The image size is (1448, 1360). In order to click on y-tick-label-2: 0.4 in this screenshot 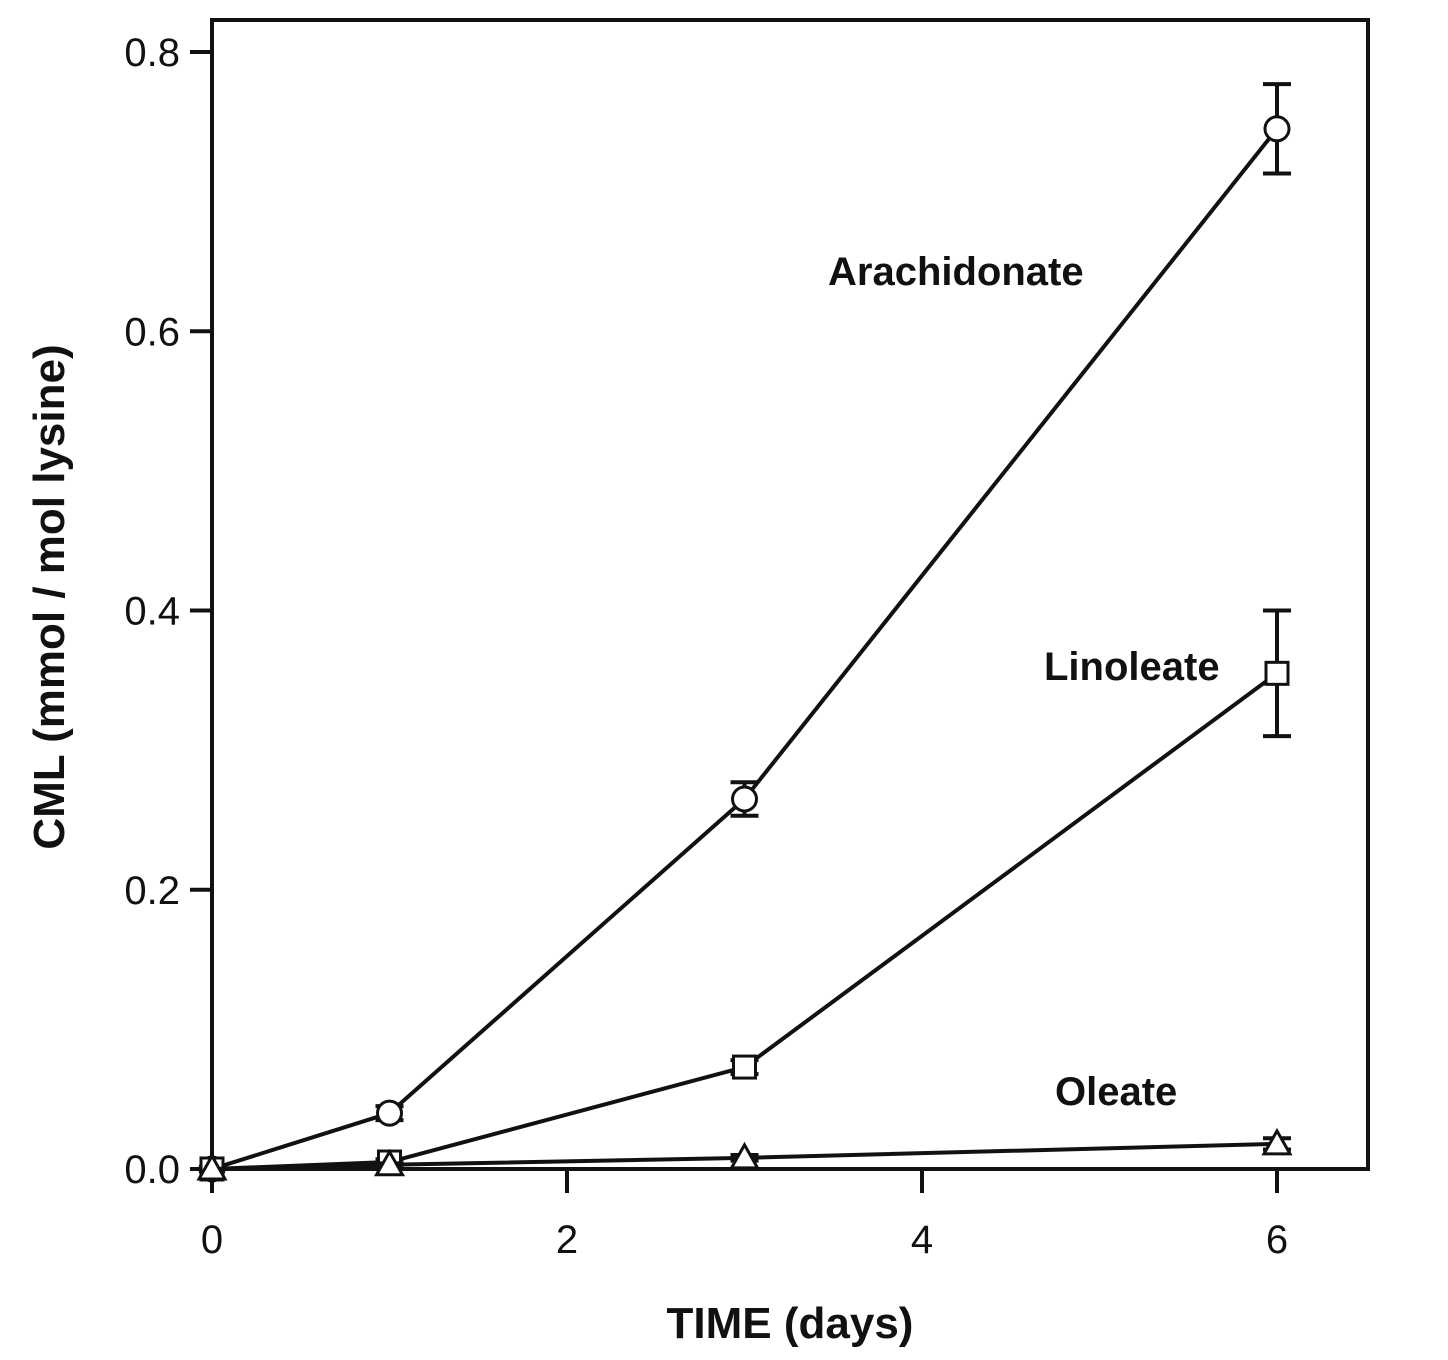, I will do `click(152, 612)`.